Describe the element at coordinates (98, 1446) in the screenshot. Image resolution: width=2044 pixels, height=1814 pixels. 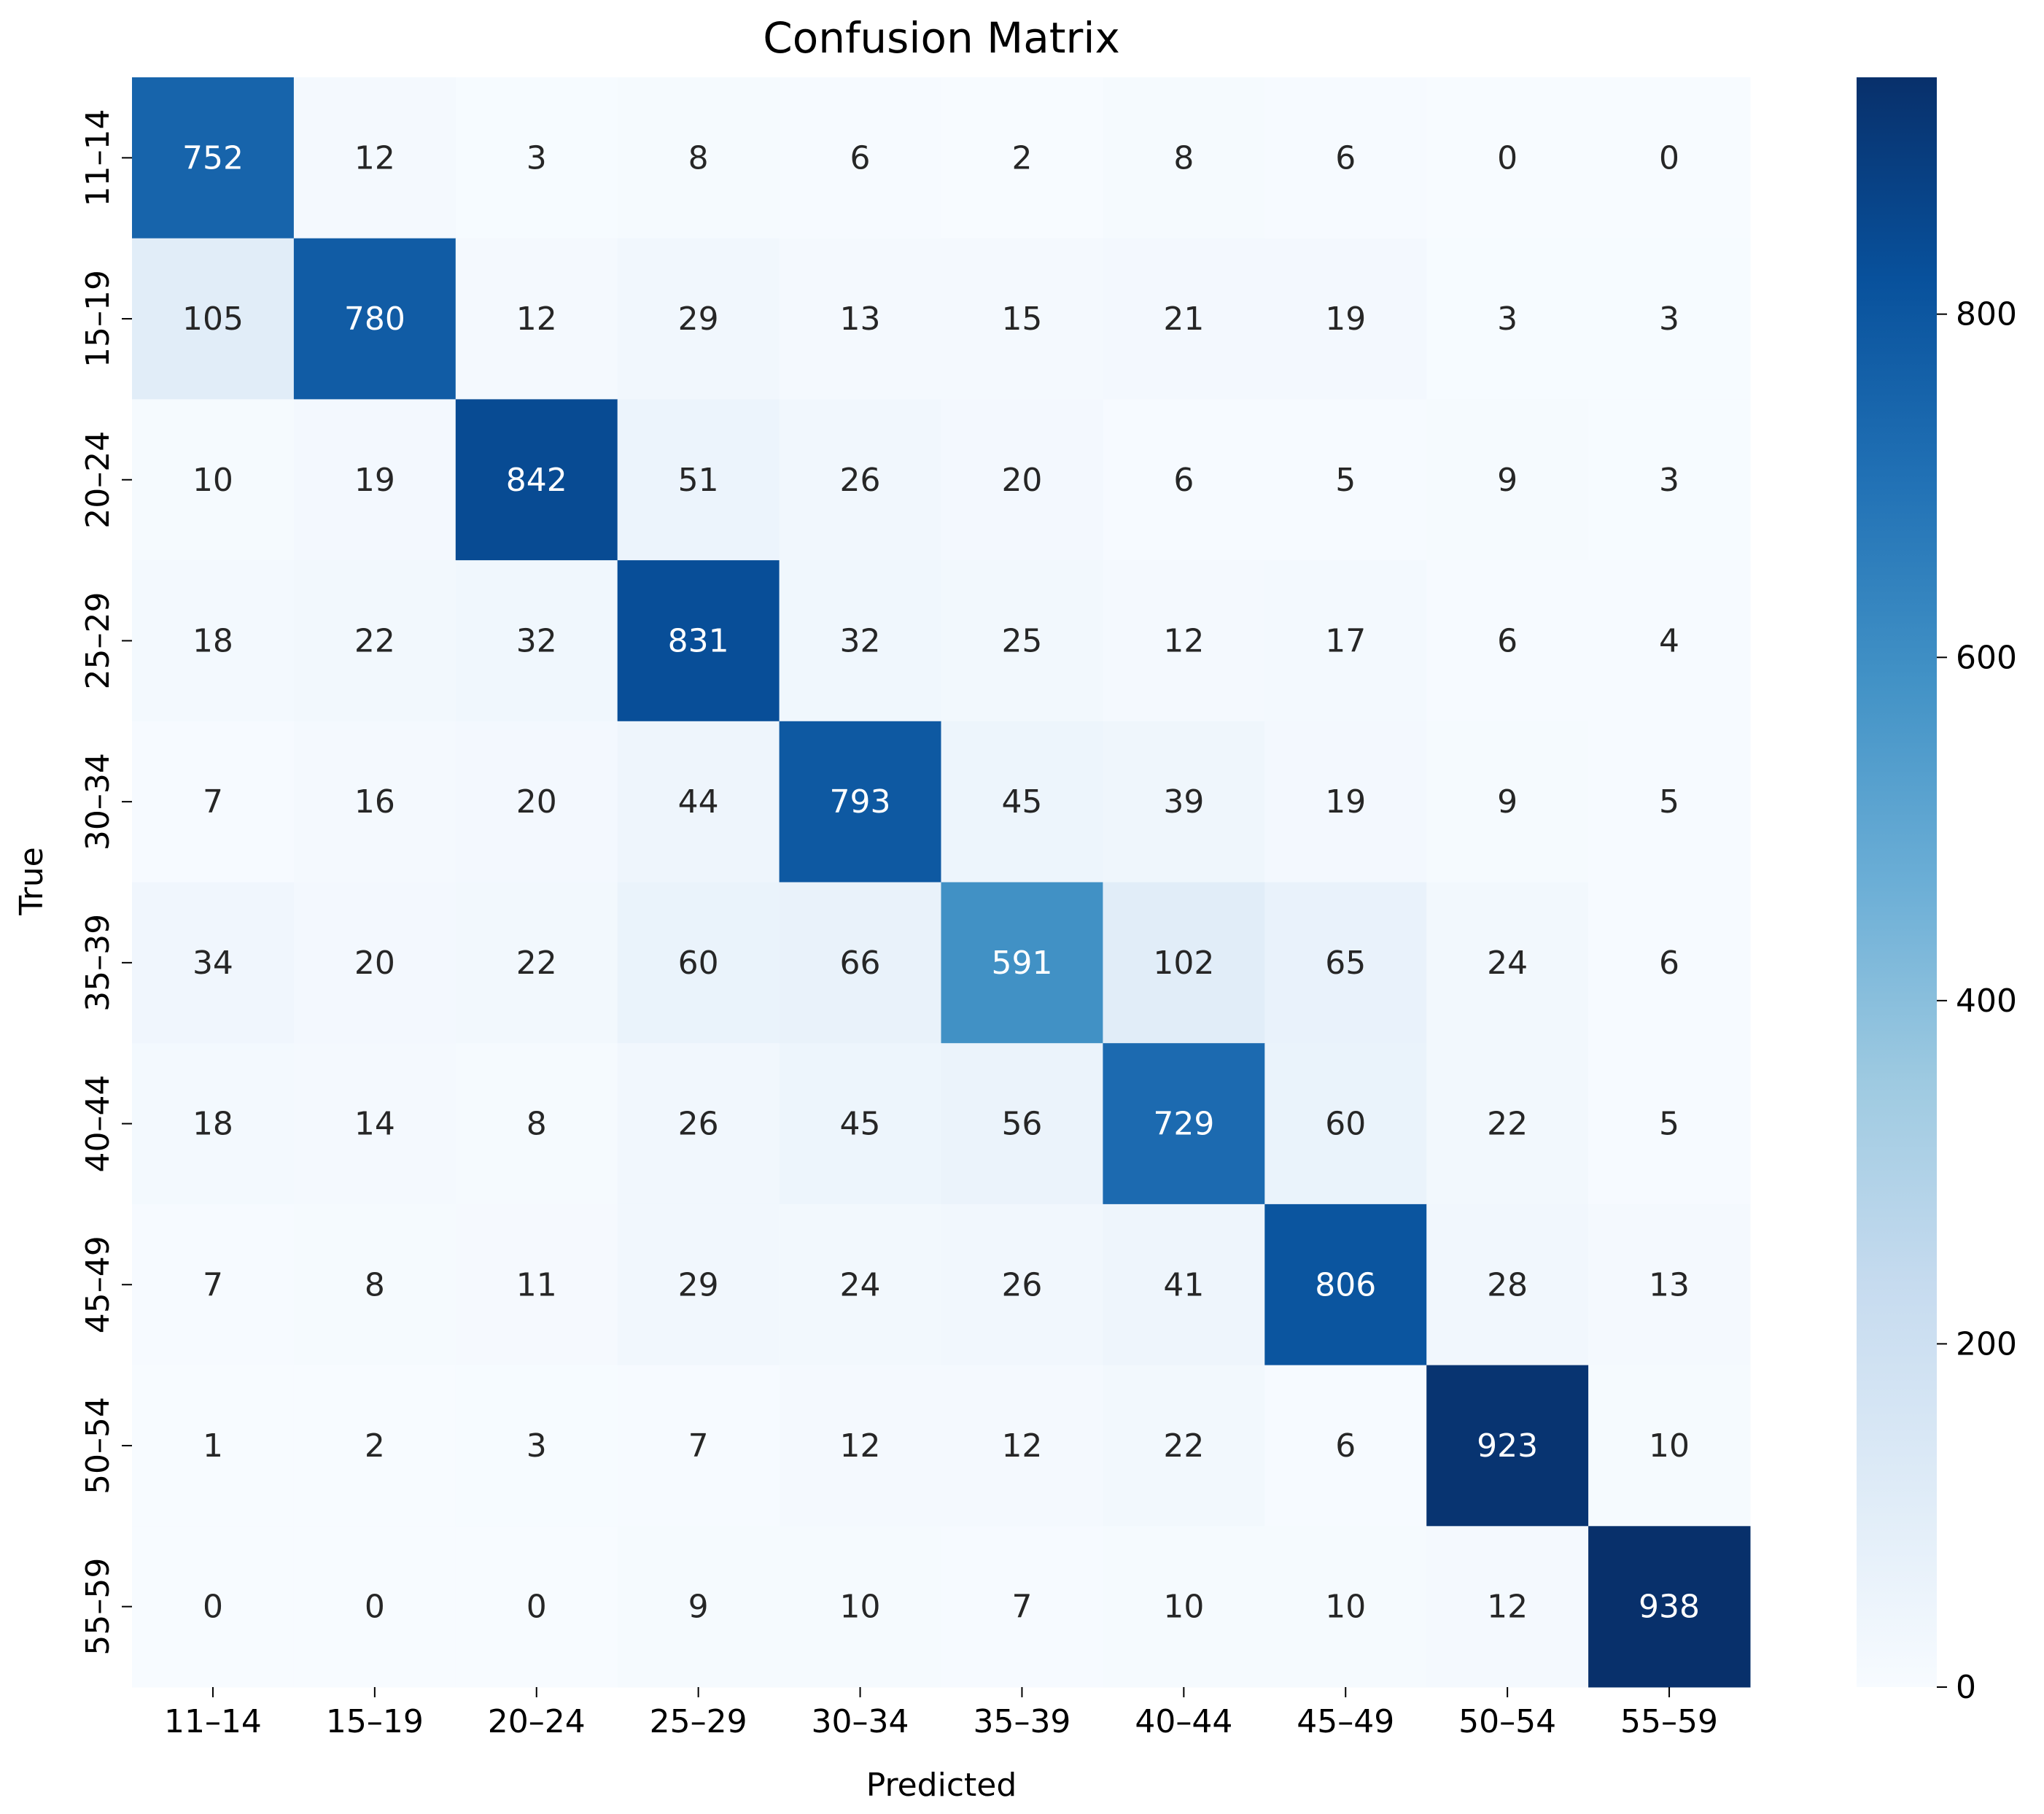
I see `y-tick-label: 50–54` at that location.